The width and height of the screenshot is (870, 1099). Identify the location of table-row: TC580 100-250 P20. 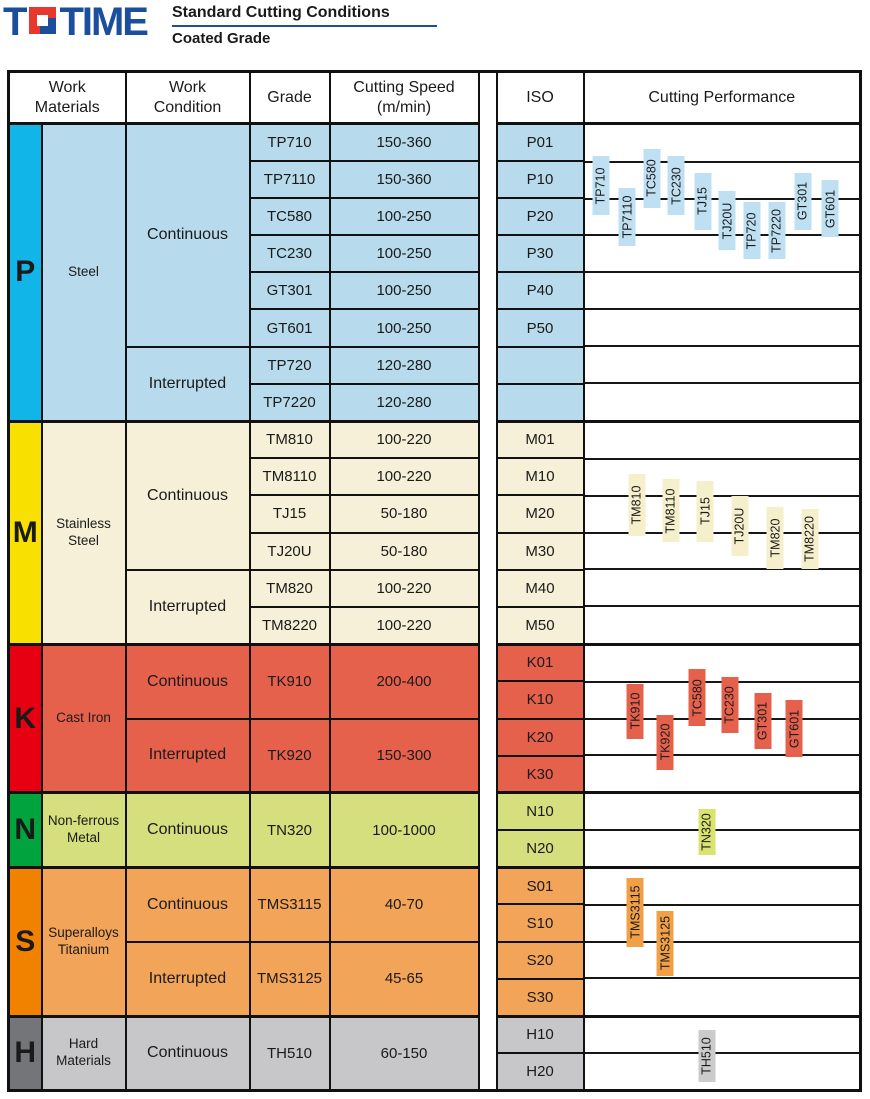
(435, 216).